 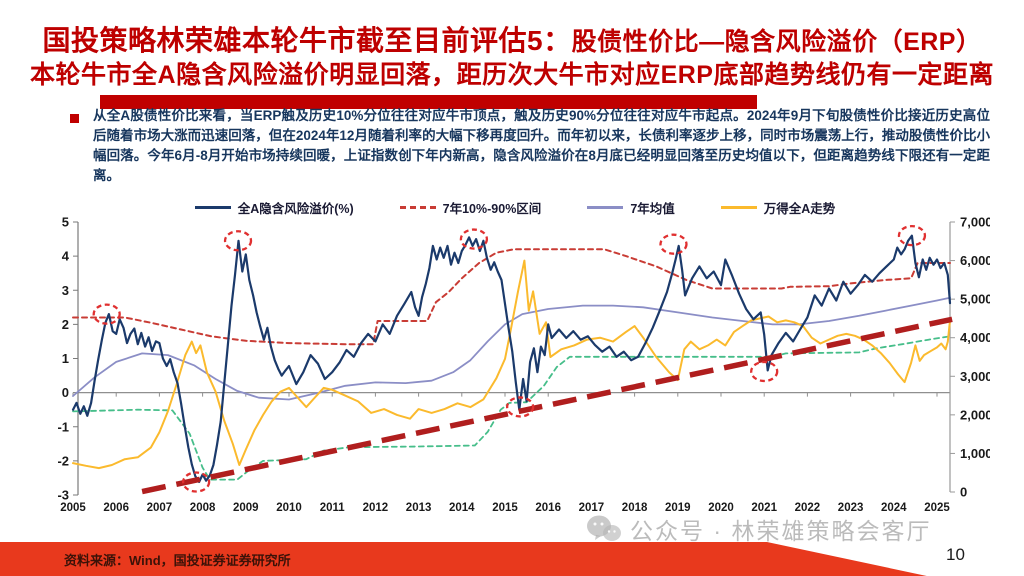 I want to click on y-left-tick-label: 4, so click(x=66, y=256).